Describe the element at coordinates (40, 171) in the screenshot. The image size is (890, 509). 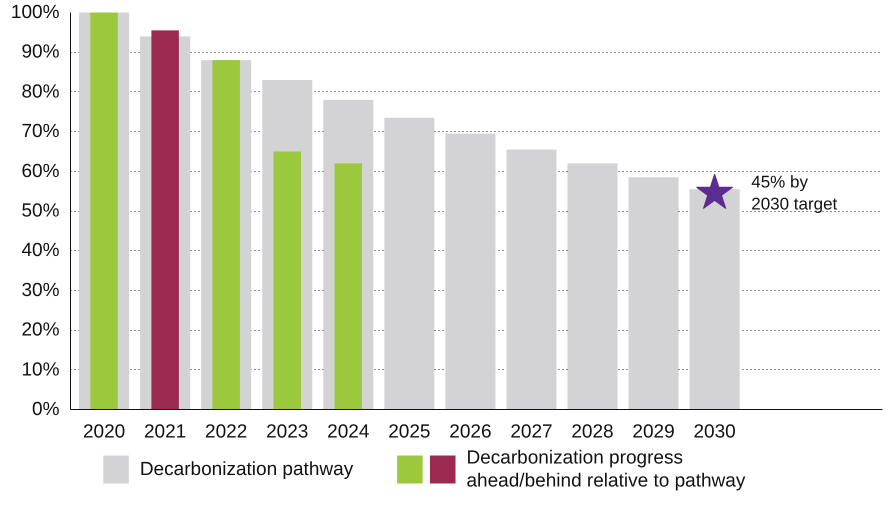
I see `y-tick-label: 60%` at that location.